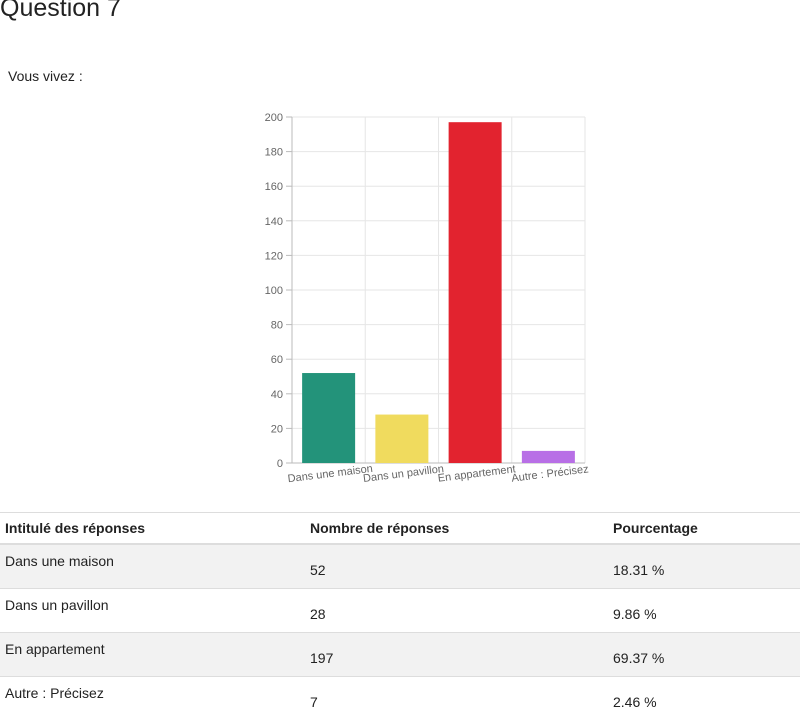 The height and width of the screenshot is (720, 800). Describe the element at coordinates (274, 153) in the screenshot. I see `y-tick-label: 180` at that location.